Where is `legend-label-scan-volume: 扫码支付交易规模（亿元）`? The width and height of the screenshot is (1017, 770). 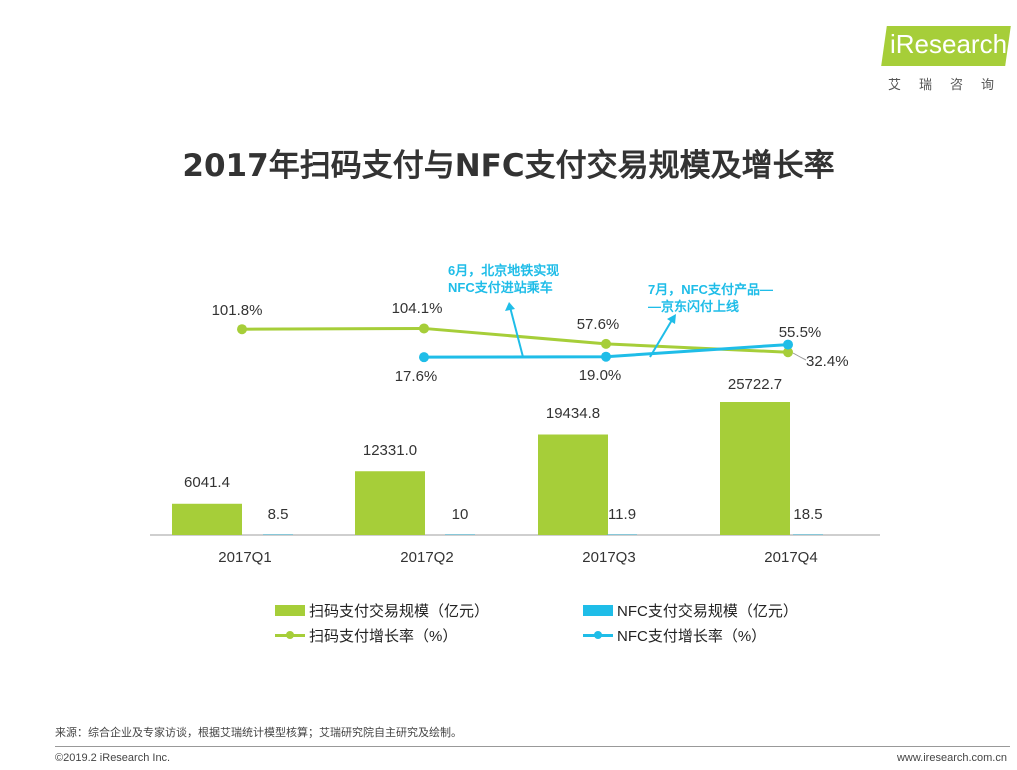
legend-label-scan-volume: 扫码支付交易规模（亿元） is located at coordinates (399, 611).